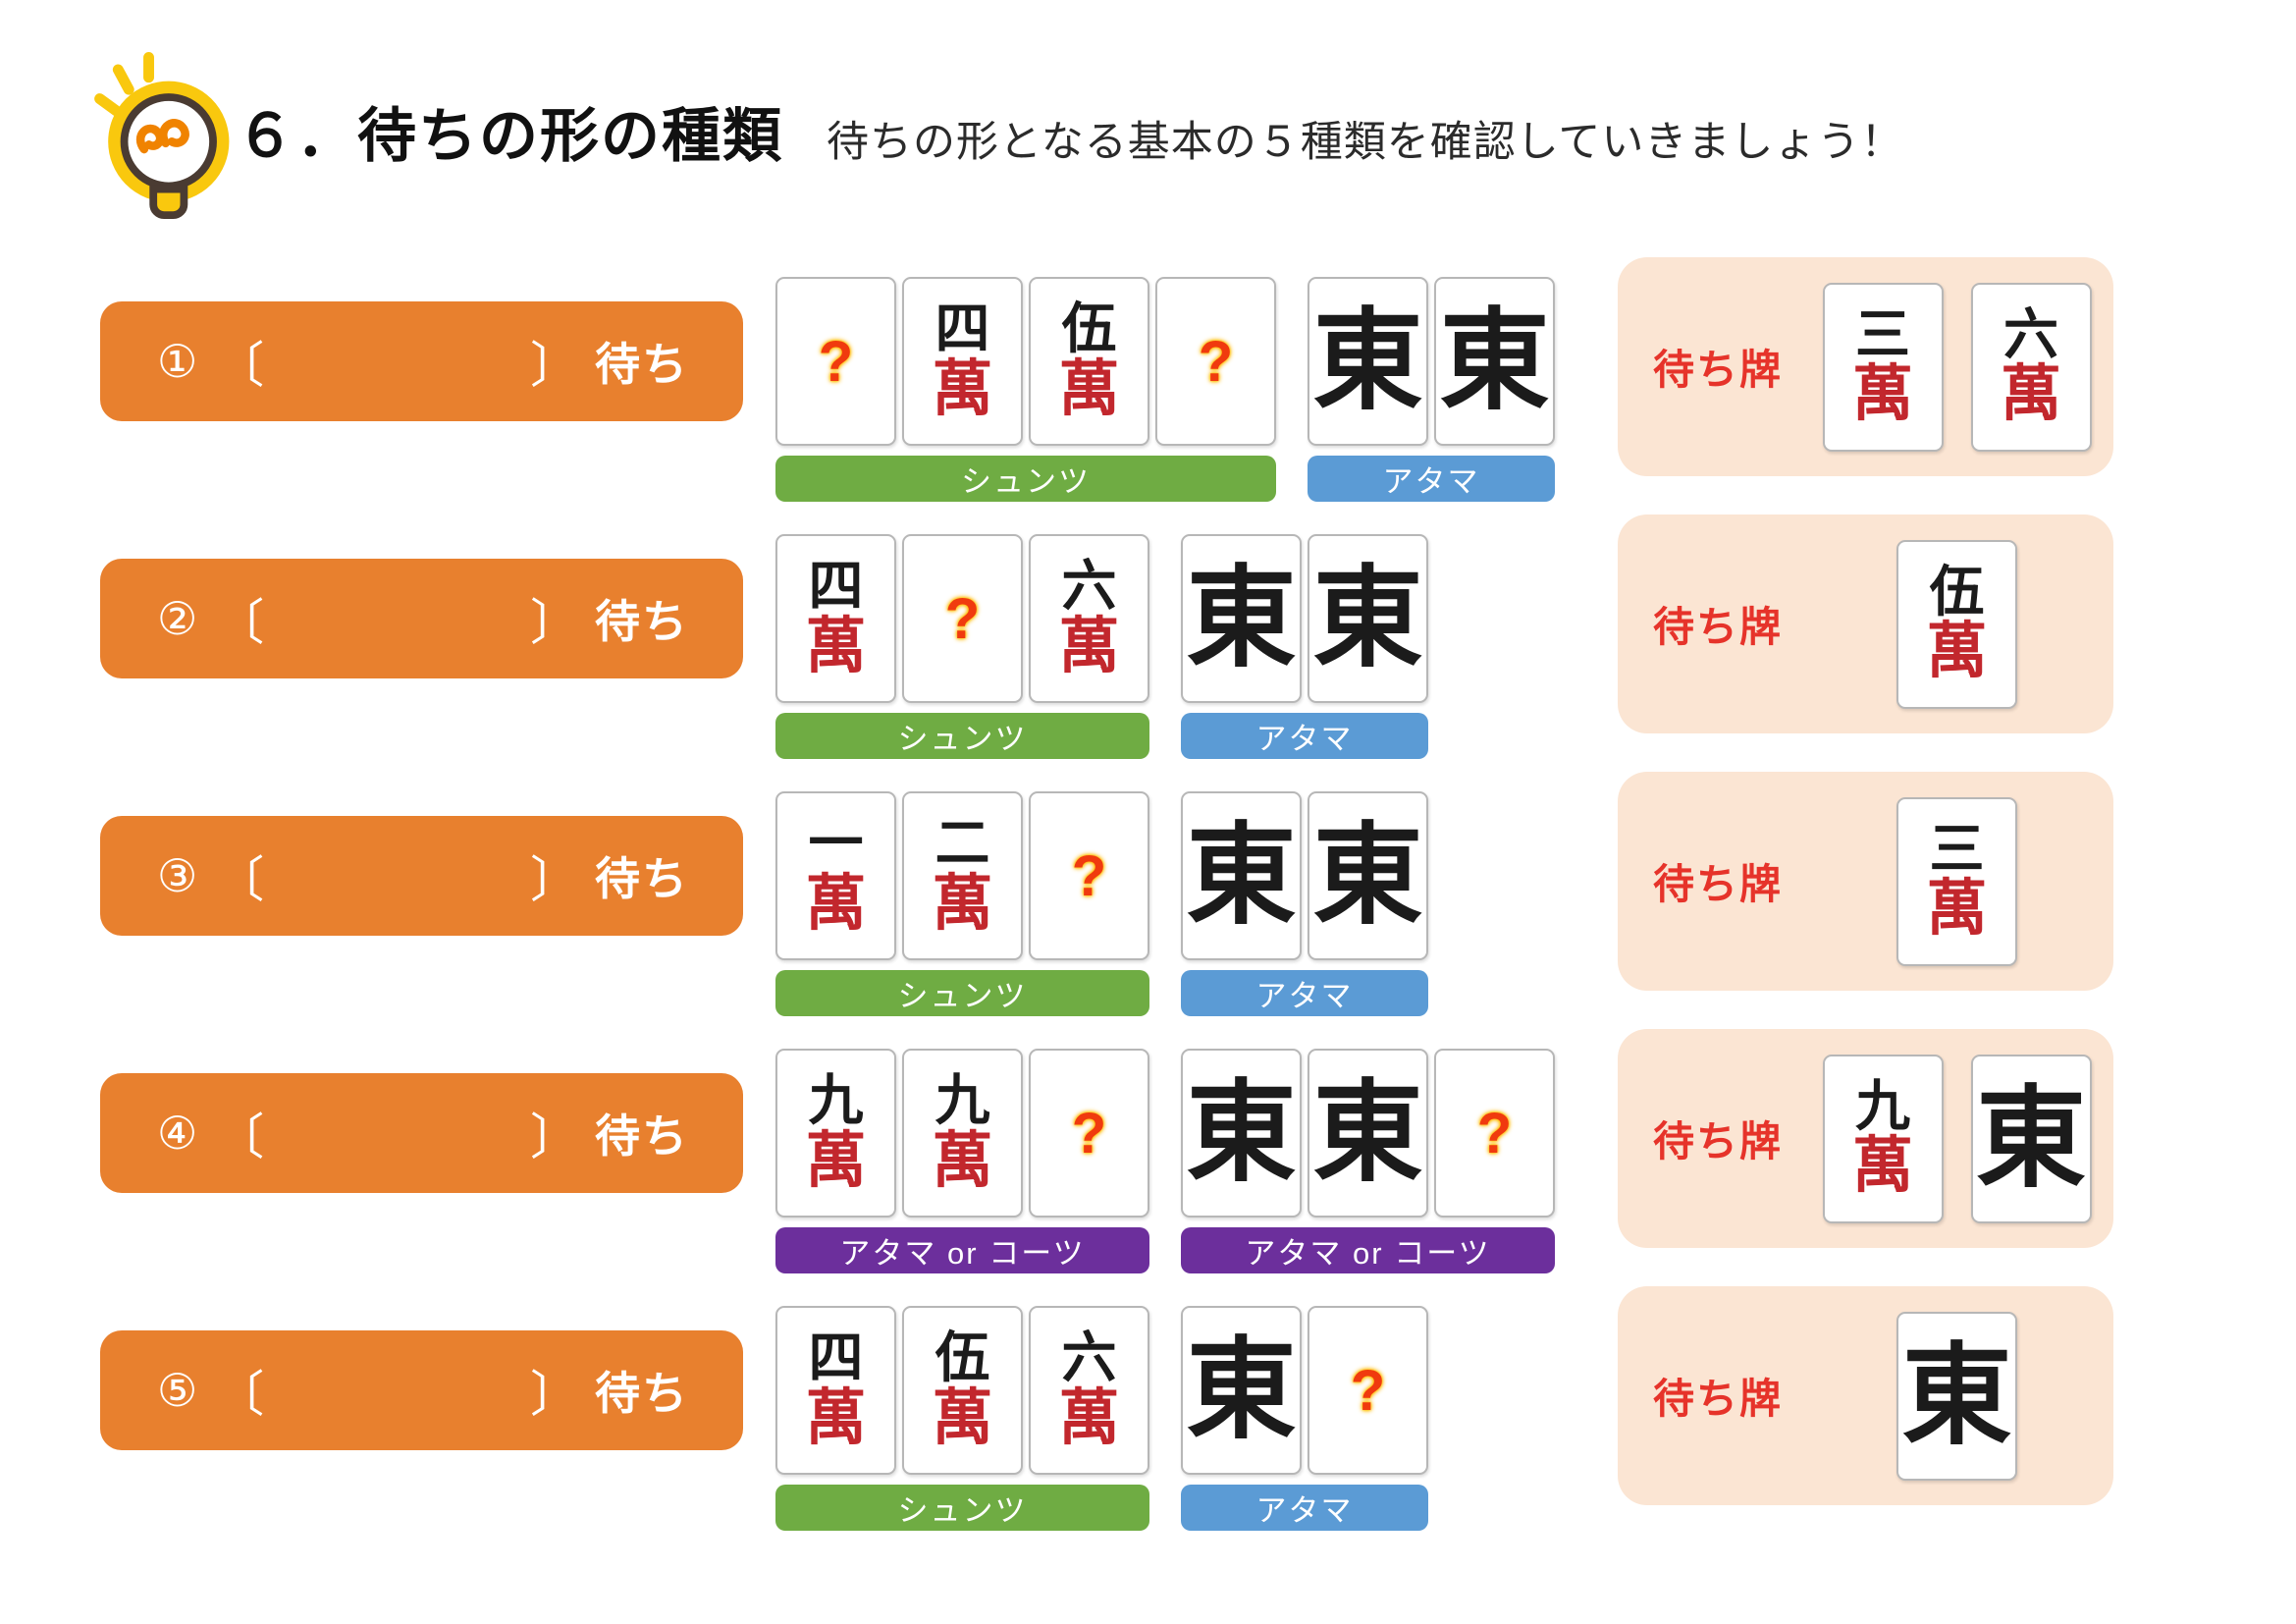 The height and width of the screenshot is (1624, 2296). What do you see at coordinates (178, 361) in the screenshot?
I see `row-number: ①` at bounding box center [178, 361].